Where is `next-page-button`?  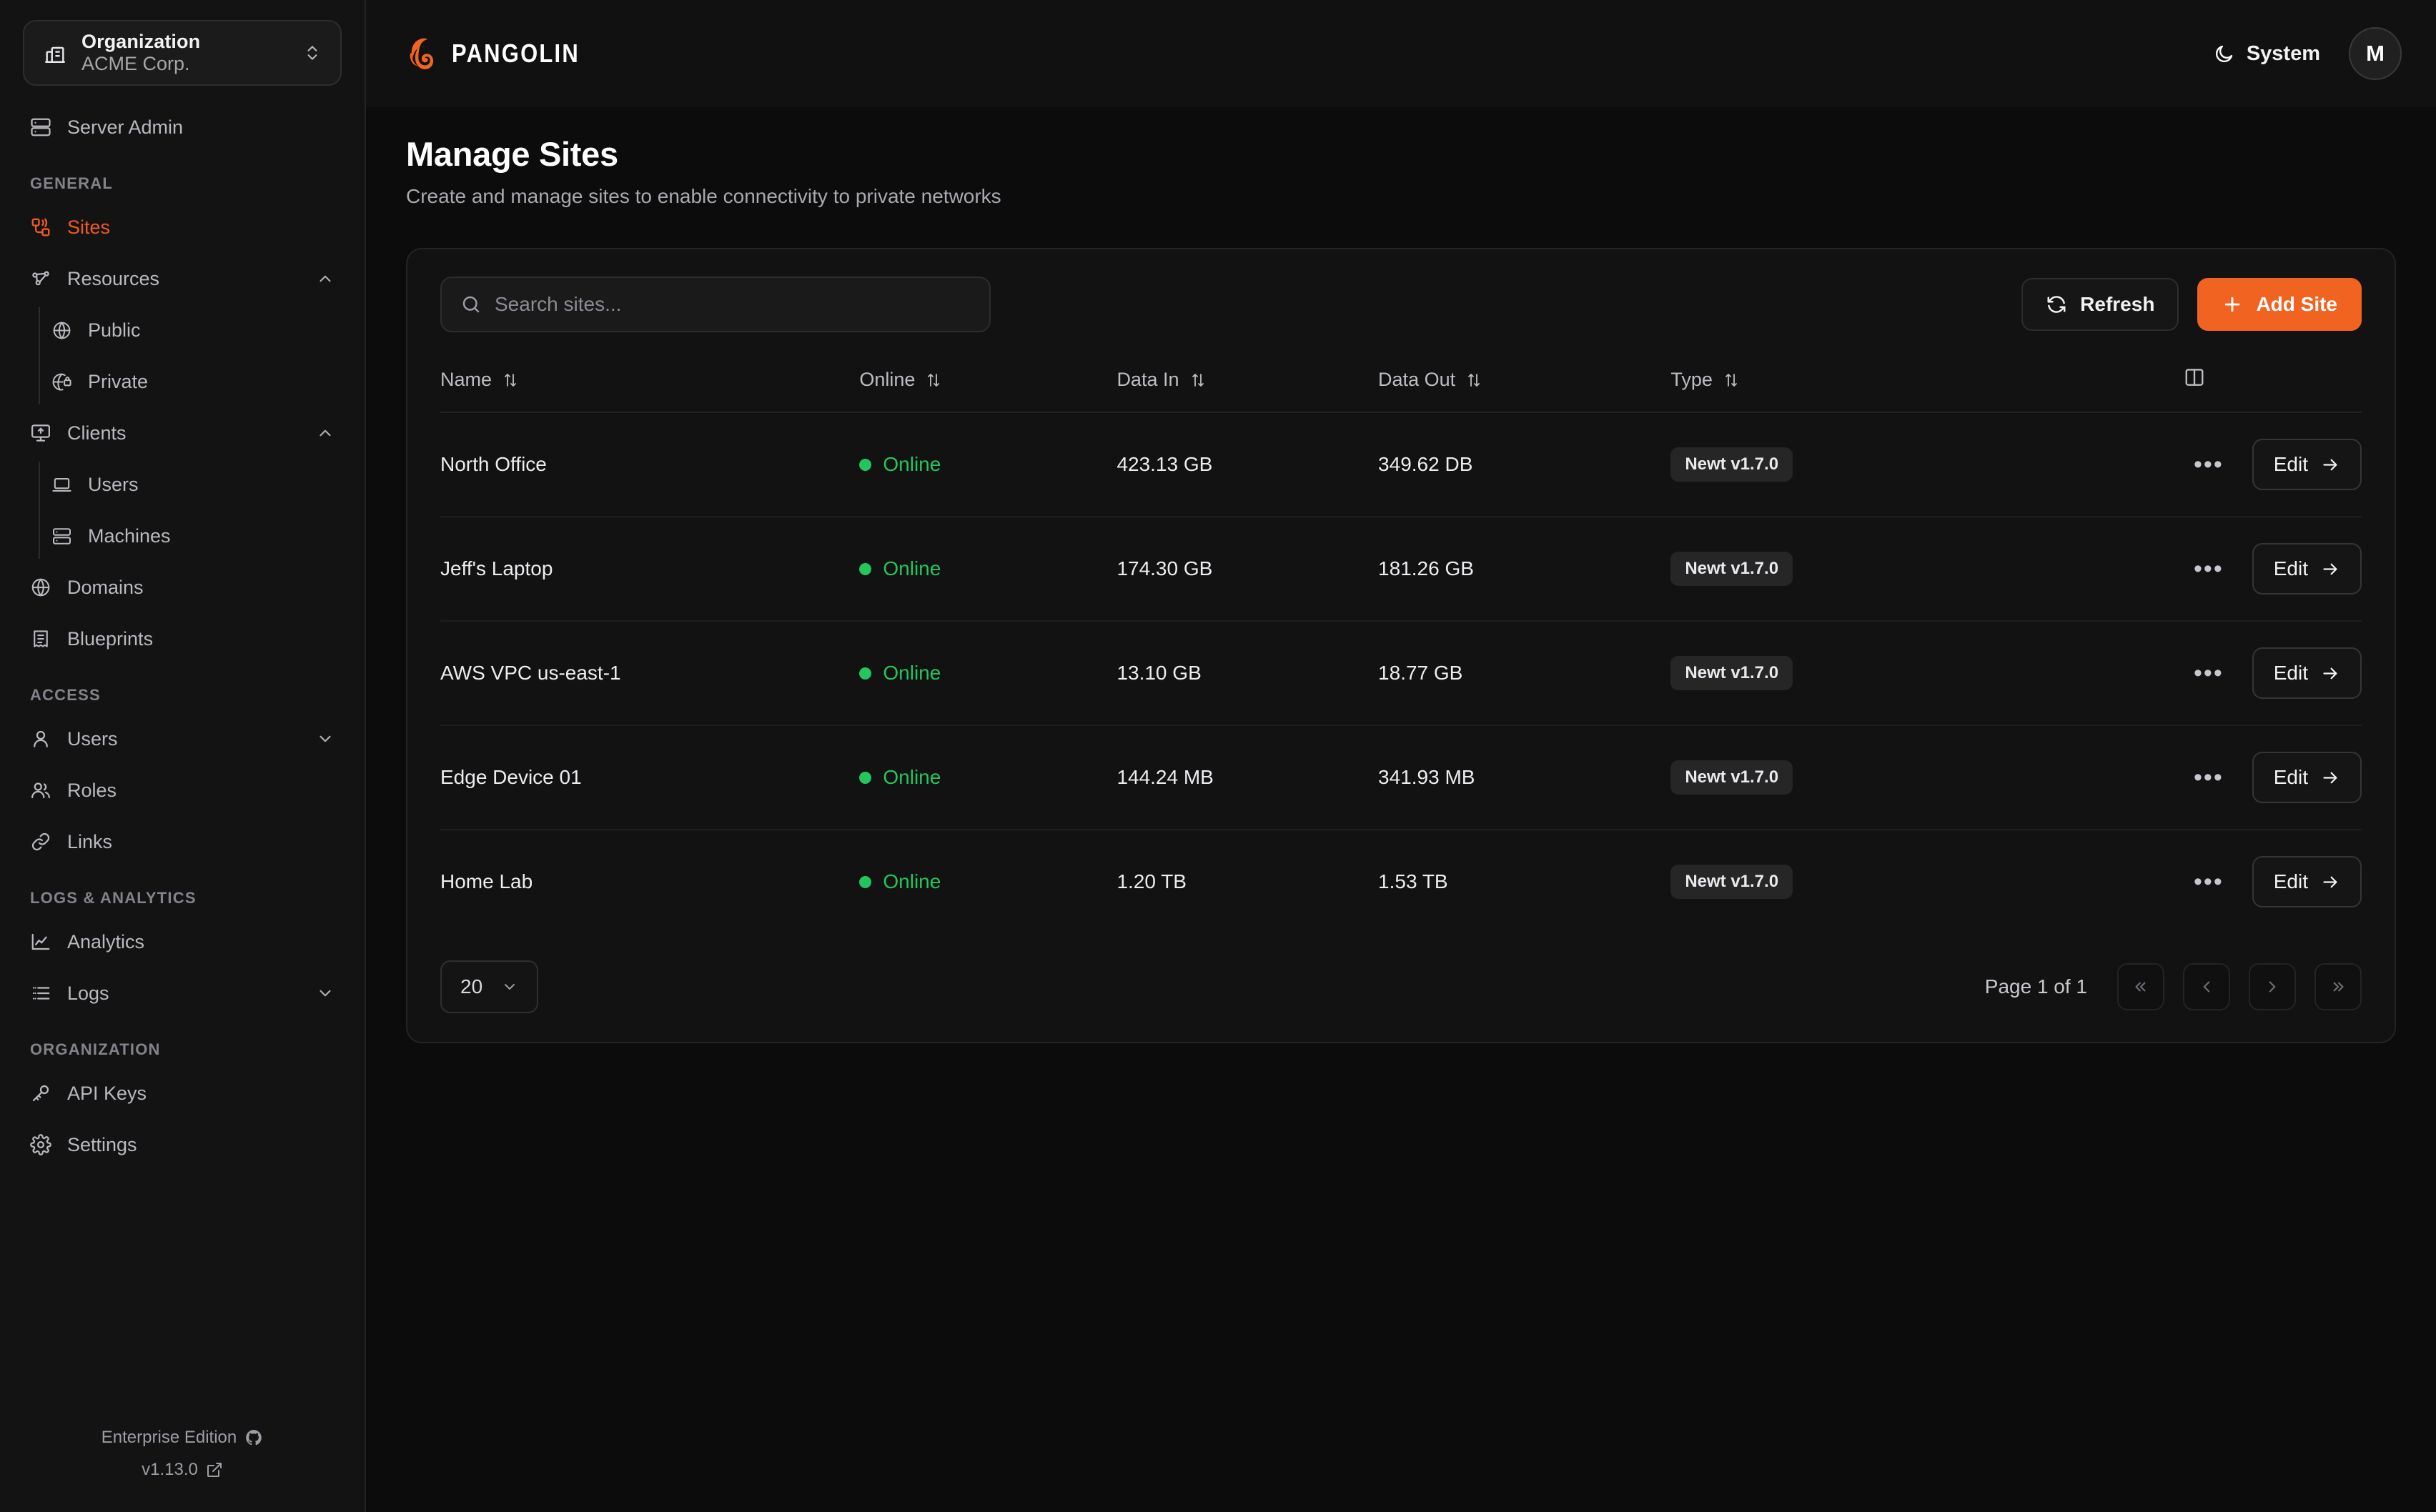 next-page-button is located at coordinates (2272, 987).